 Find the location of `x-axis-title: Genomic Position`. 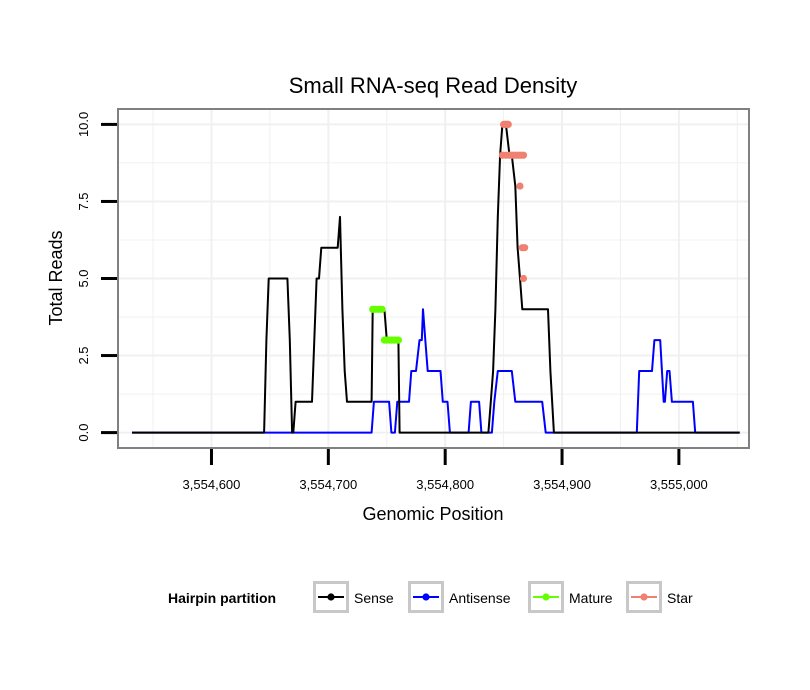

x-axis-title: Genomic Position is located at coordinates (432, 514).